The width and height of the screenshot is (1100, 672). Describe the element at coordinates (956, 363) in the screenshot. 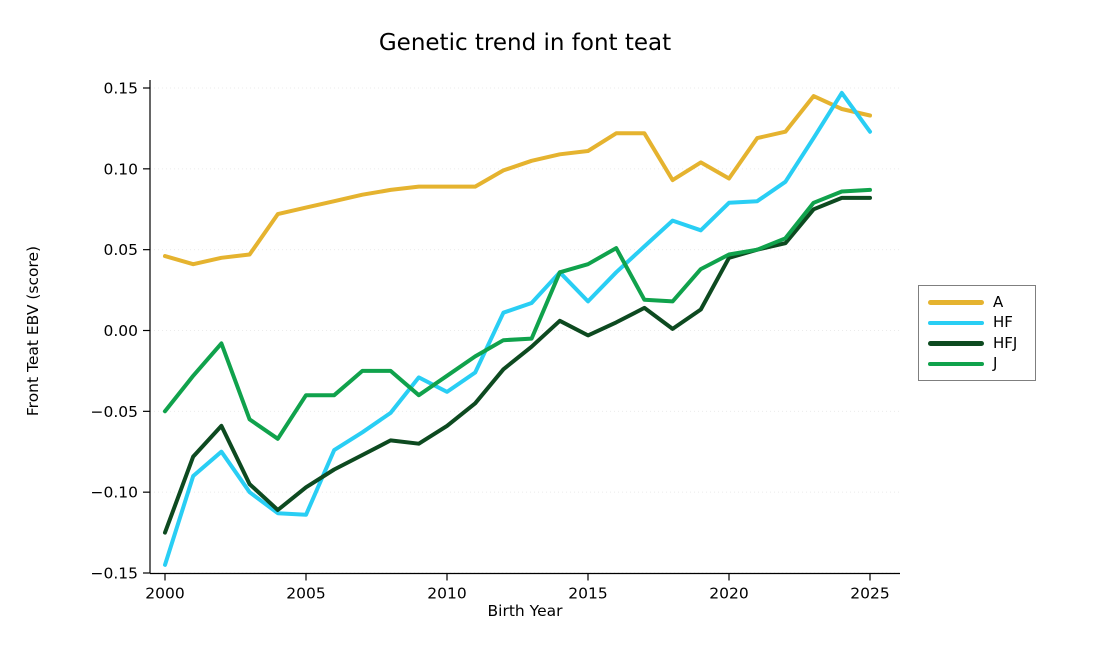

I see `legend-swatch-j` at that location.